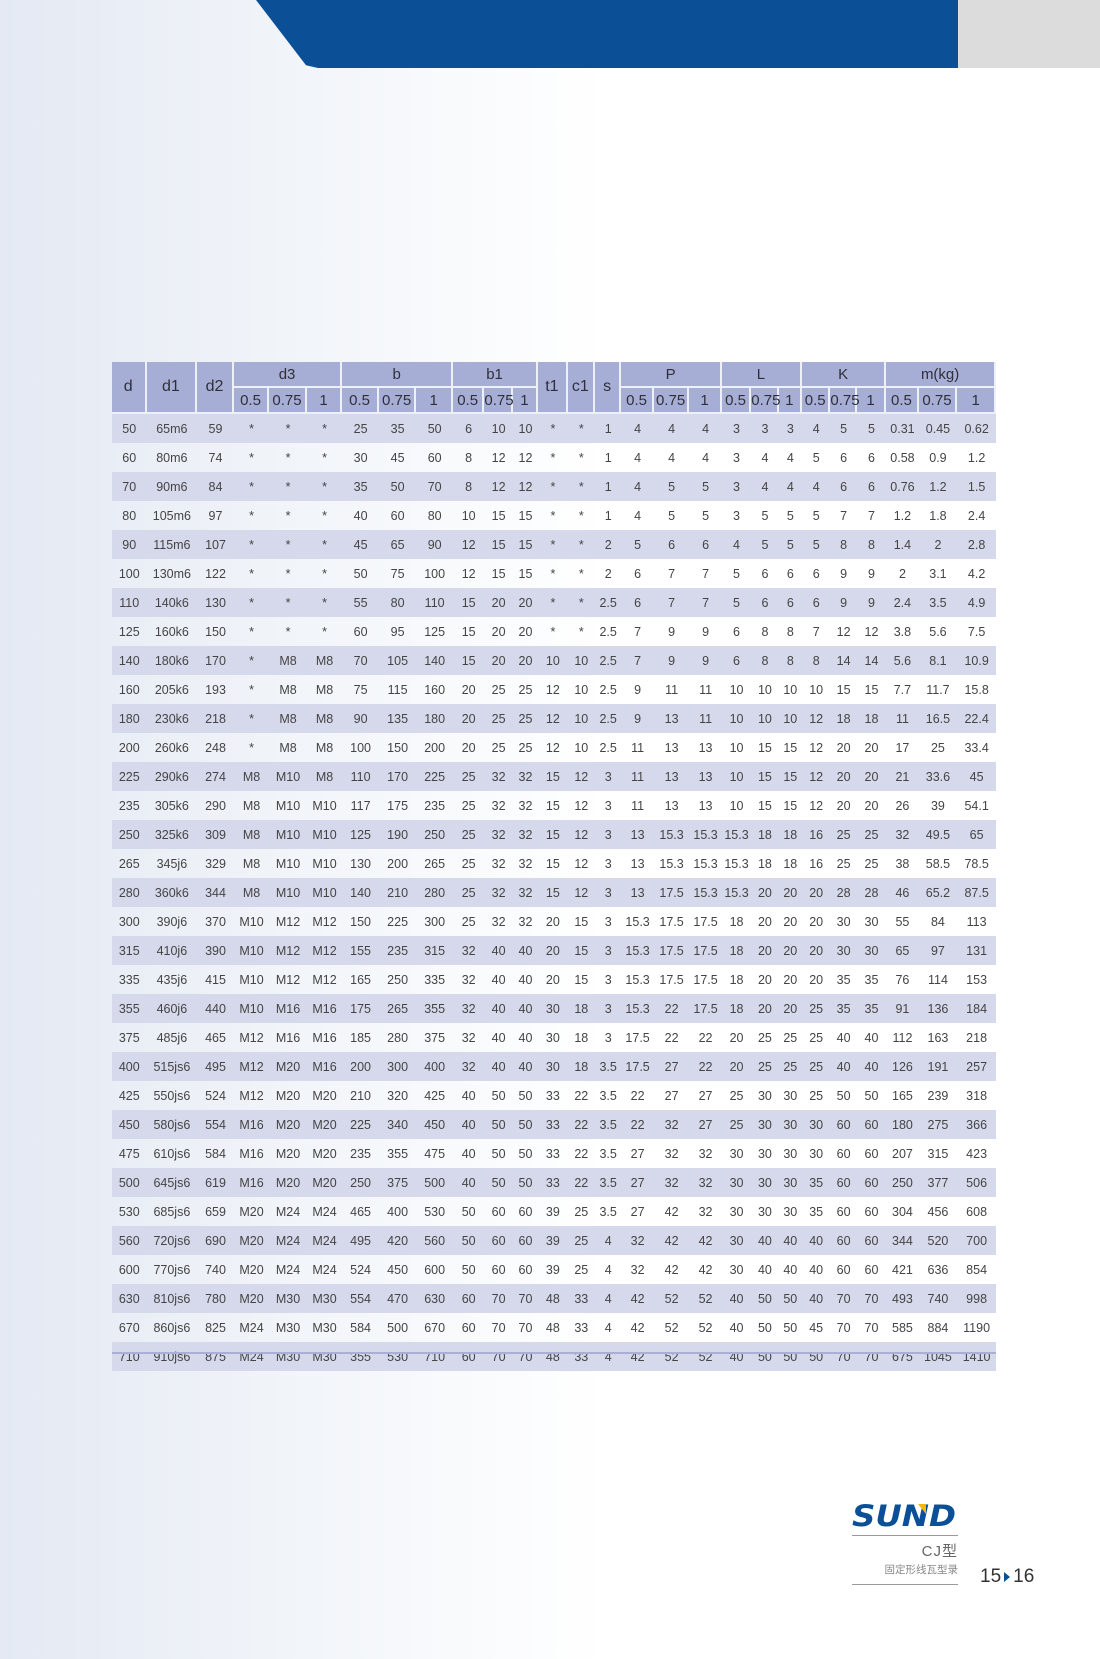 This screenshot has height=1659, width=1100. Describe the element at coordinates (671, 1240) in the screenshot. I see `table-cell: 42` at that location.